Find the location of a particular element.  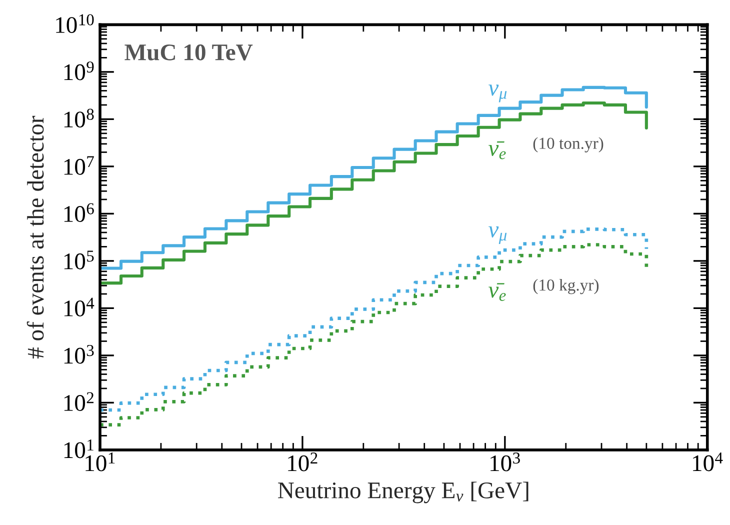

y-tick-label: 10$^{6}$ is located at coordinates (79, 212).